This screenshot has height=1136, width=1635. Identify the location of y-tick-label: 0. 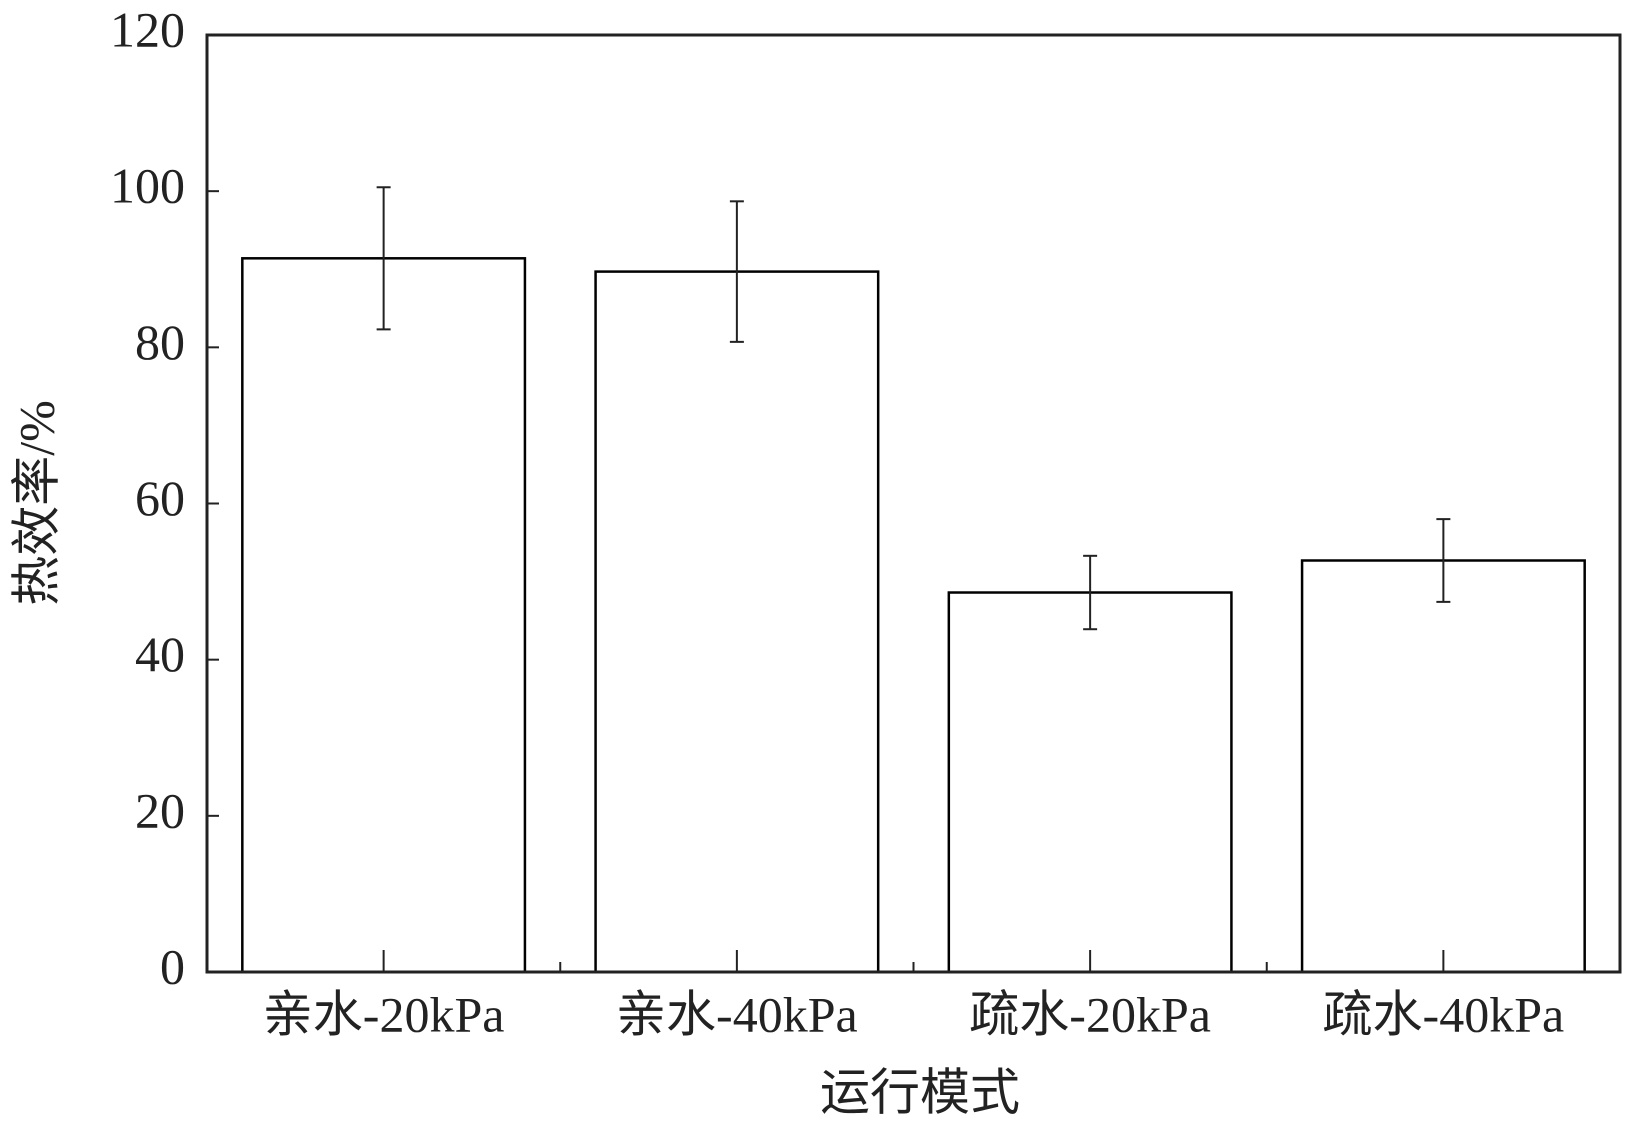
(172, 966).